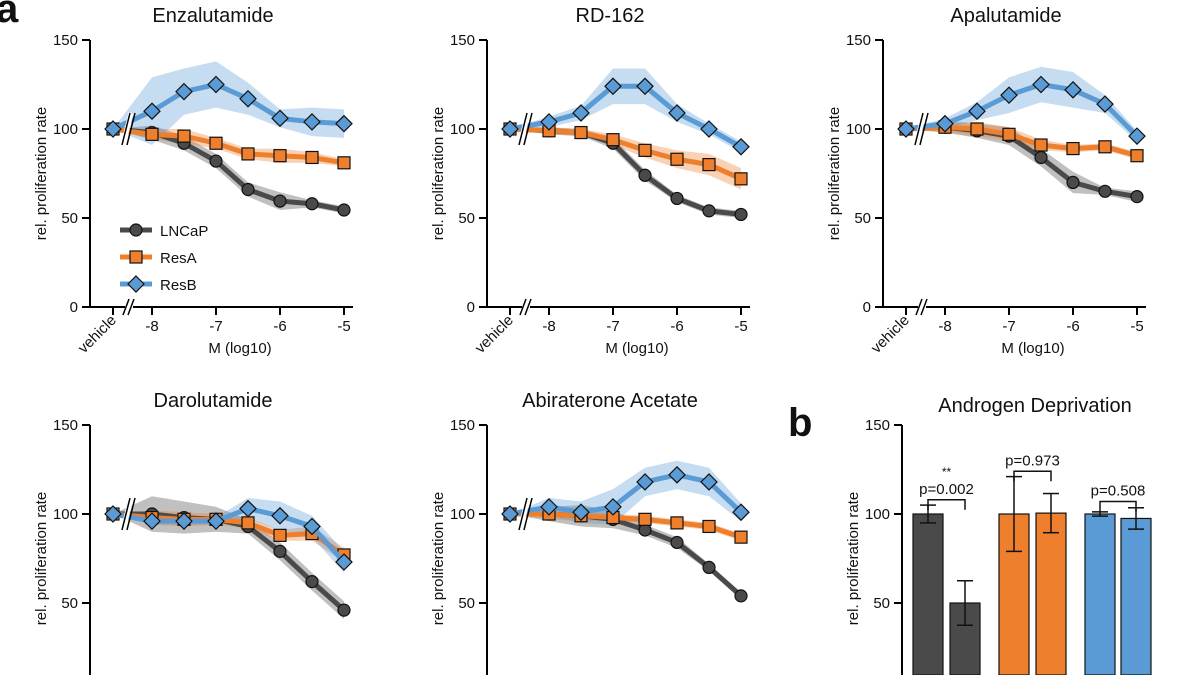 The width and height of the screenshot is (1200, 675). What do you see at coordinates (136, 284) in the screenshot?
I see `legend-marker-ResB` at bounding box center [136, 284].